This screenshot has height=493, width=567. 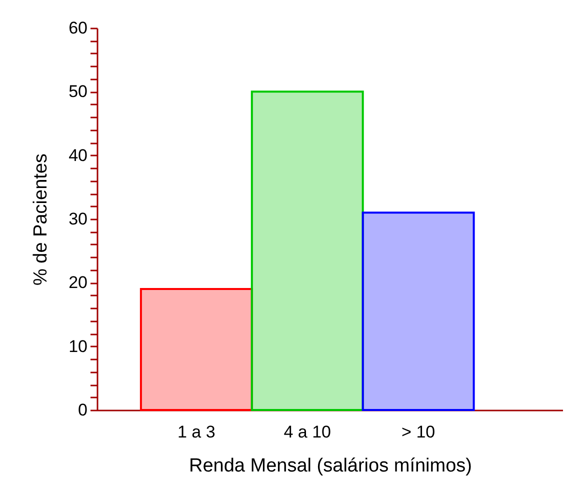 What do you see at coordinates (41, 219) in the screenshot?
I see `y-axis-title: % de Pacientes` at bounding box center [41, 219].